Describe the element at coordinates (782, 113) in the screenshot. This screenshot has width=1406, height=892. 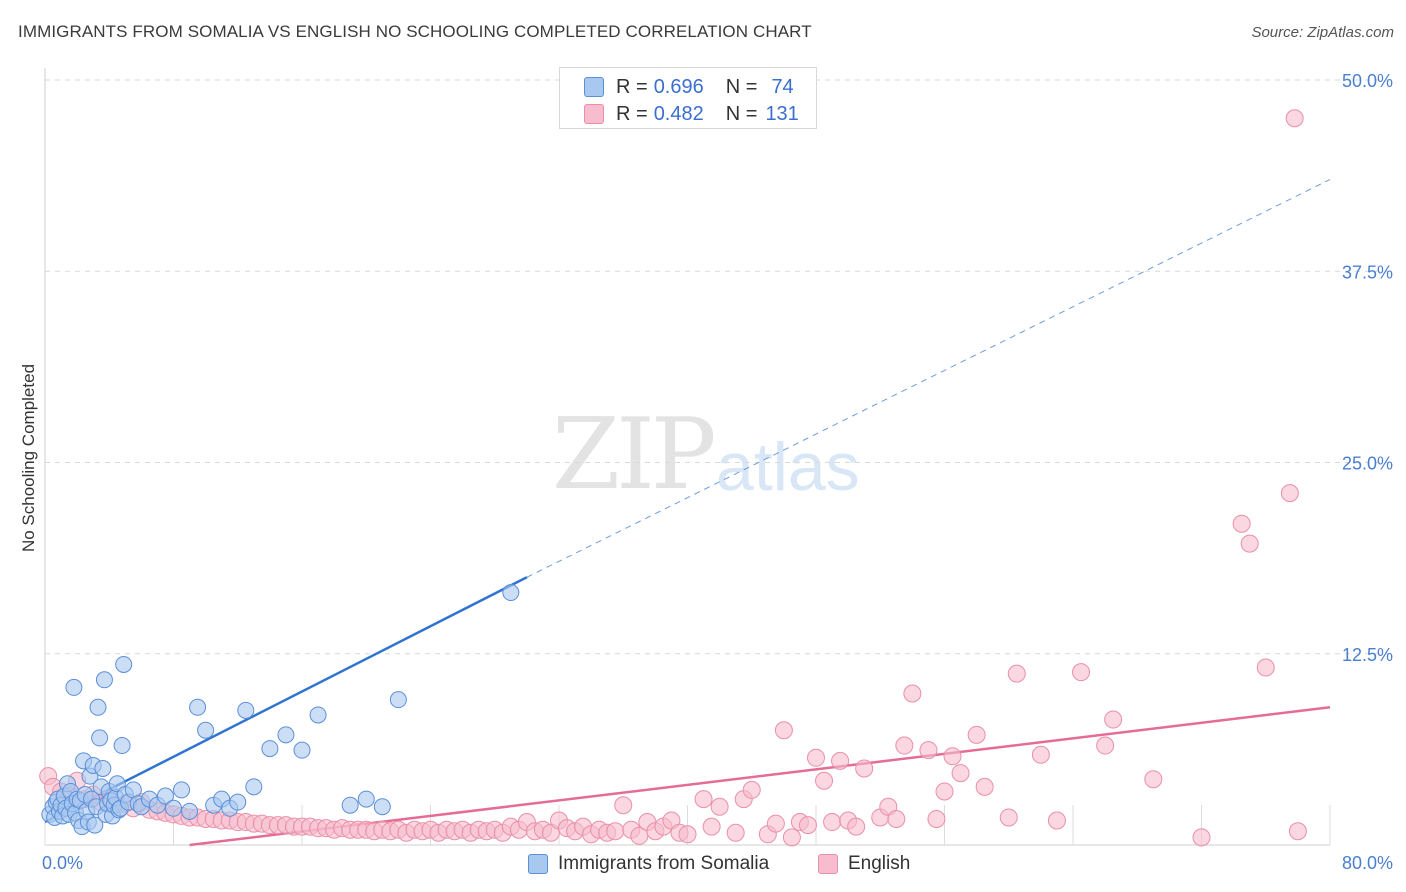
I see `legend-n-value: 131` at that location.